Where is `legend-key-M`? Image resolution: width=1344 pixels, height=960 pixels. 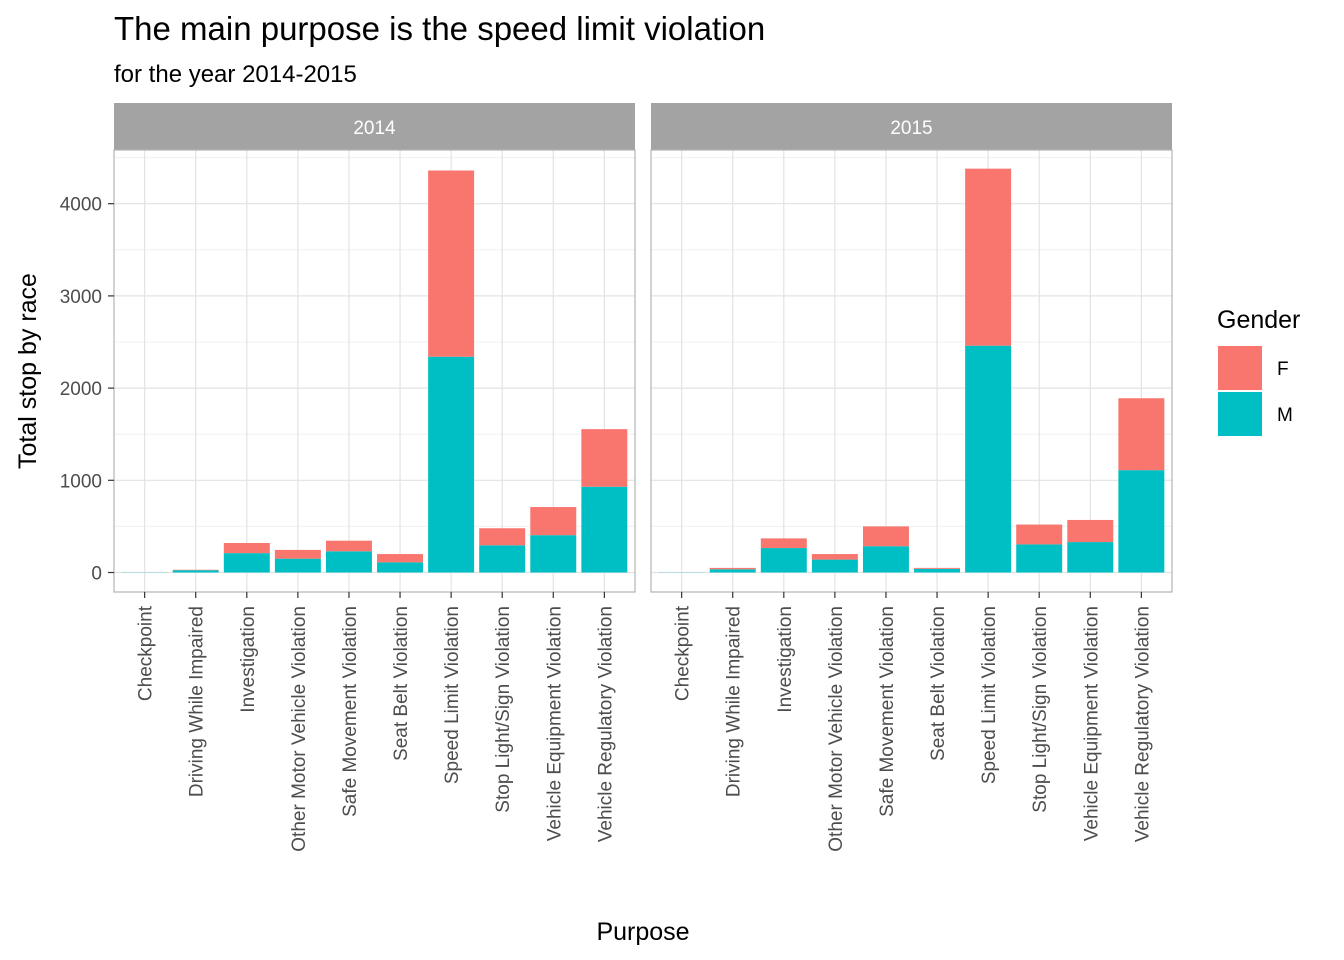 legend-key-M is located at coordinates (1240, 414).